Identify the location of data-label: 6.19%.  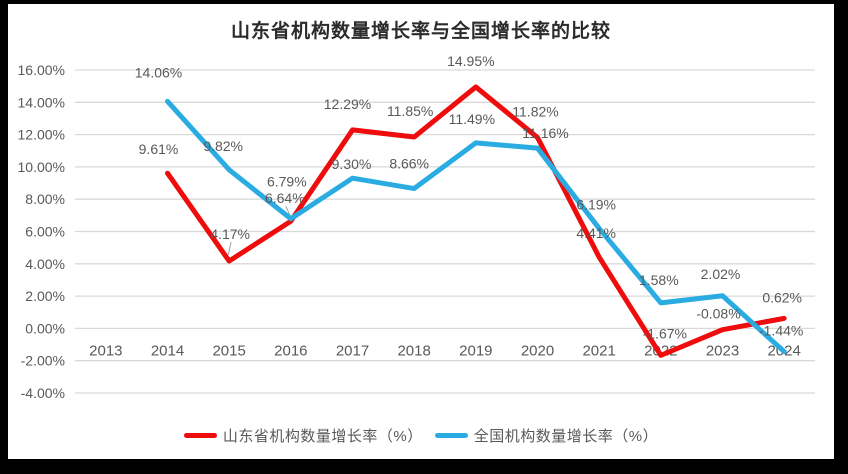
(596, 204).